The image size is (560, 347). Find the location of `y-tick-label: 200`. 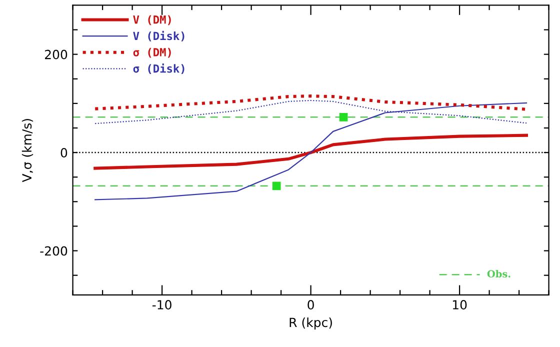

y-tick-label: 200 is located at coordinates (56, 55).